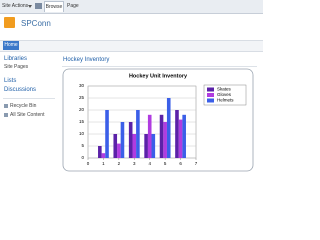 The width and height of the screenshot is (320, 240). I want to click on x-tick-label: 1, so click(103, 163).